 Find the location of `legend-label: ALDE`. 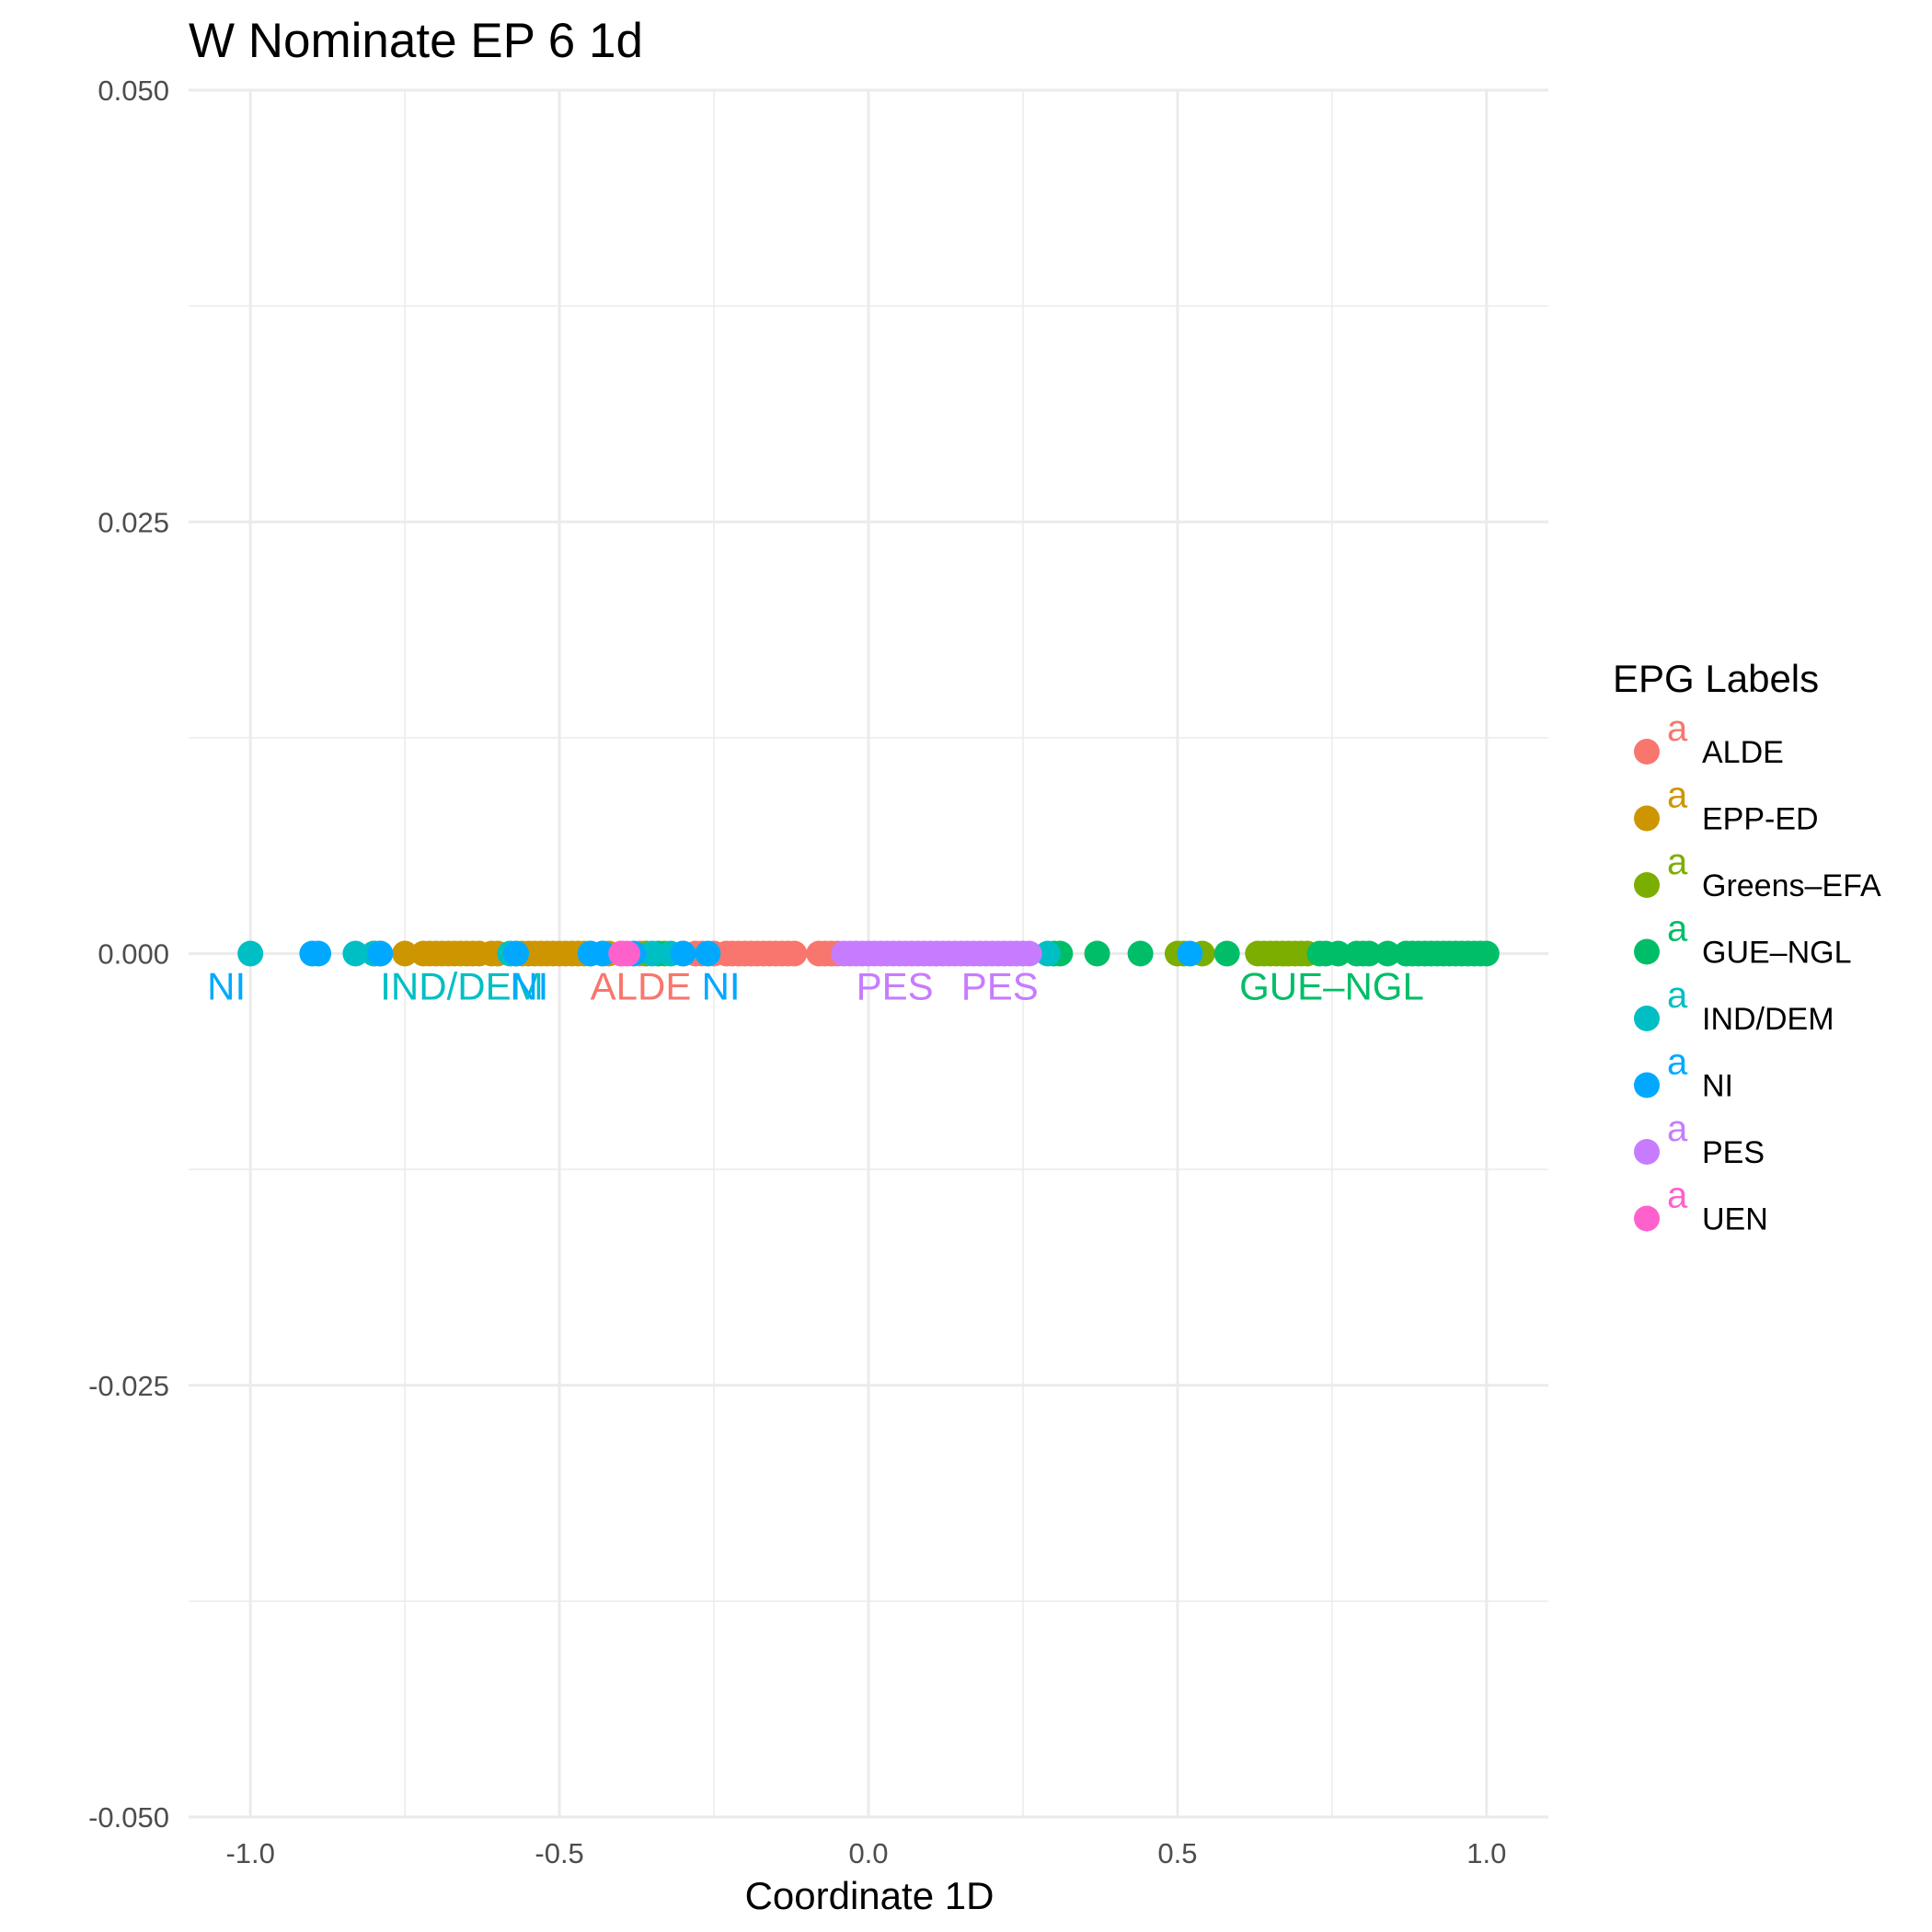

legend-label: ALDE is located at coordinates (1743, 752).